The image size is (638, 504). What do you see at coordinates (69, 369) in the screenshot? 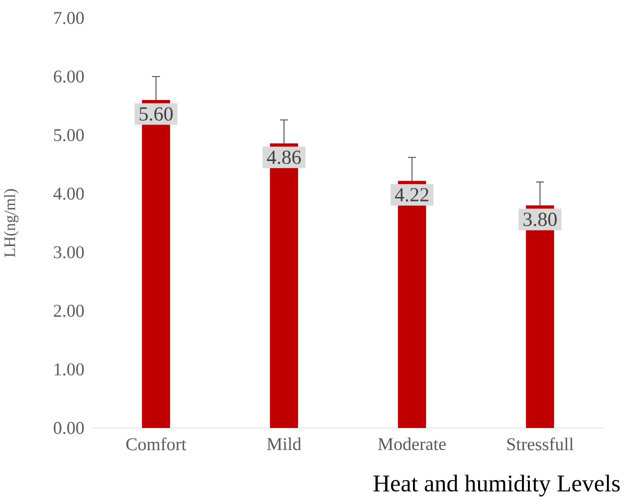
I see `y-tick-label: 1.00` at bounding box center [69, 369].